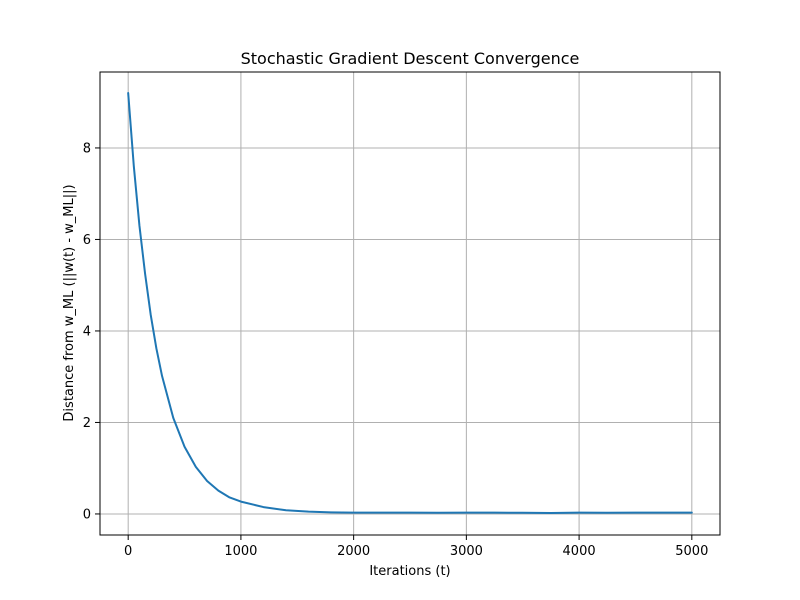 The image size is (800, 600). Describe the element at coordinates (353, 551) in the screenshot. I see `x-tick-label: 2000` at that location.